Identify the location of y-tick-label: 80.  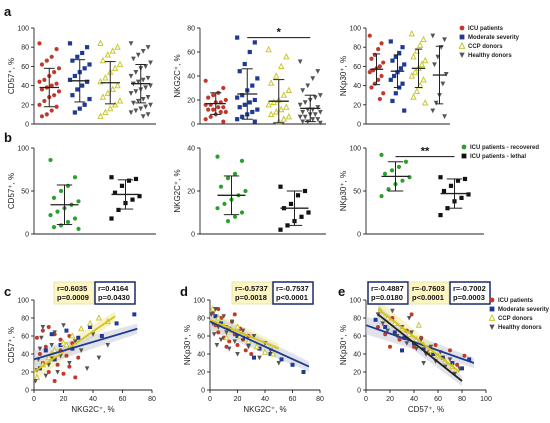
(201, 319).